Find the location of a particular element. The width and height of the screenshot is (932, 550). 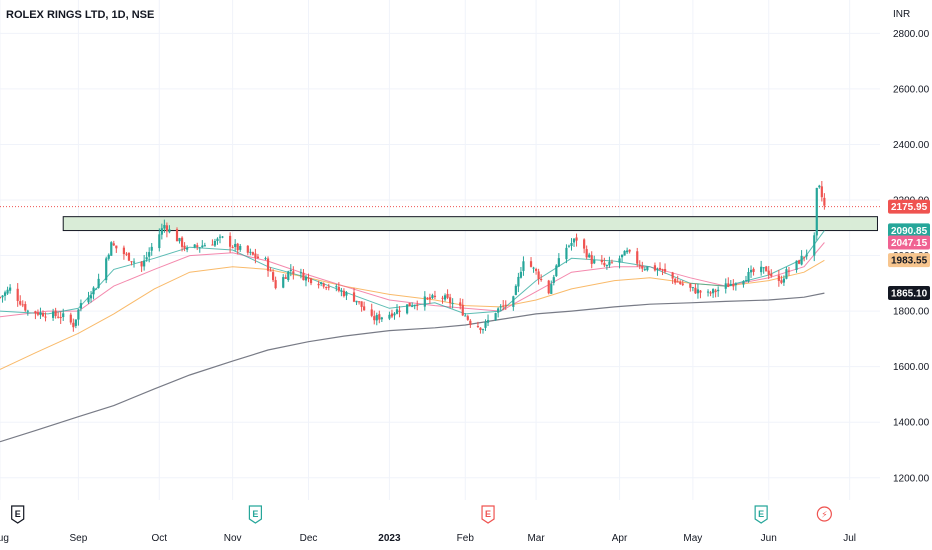

resistance-zone is located at coordinates (470, 224).